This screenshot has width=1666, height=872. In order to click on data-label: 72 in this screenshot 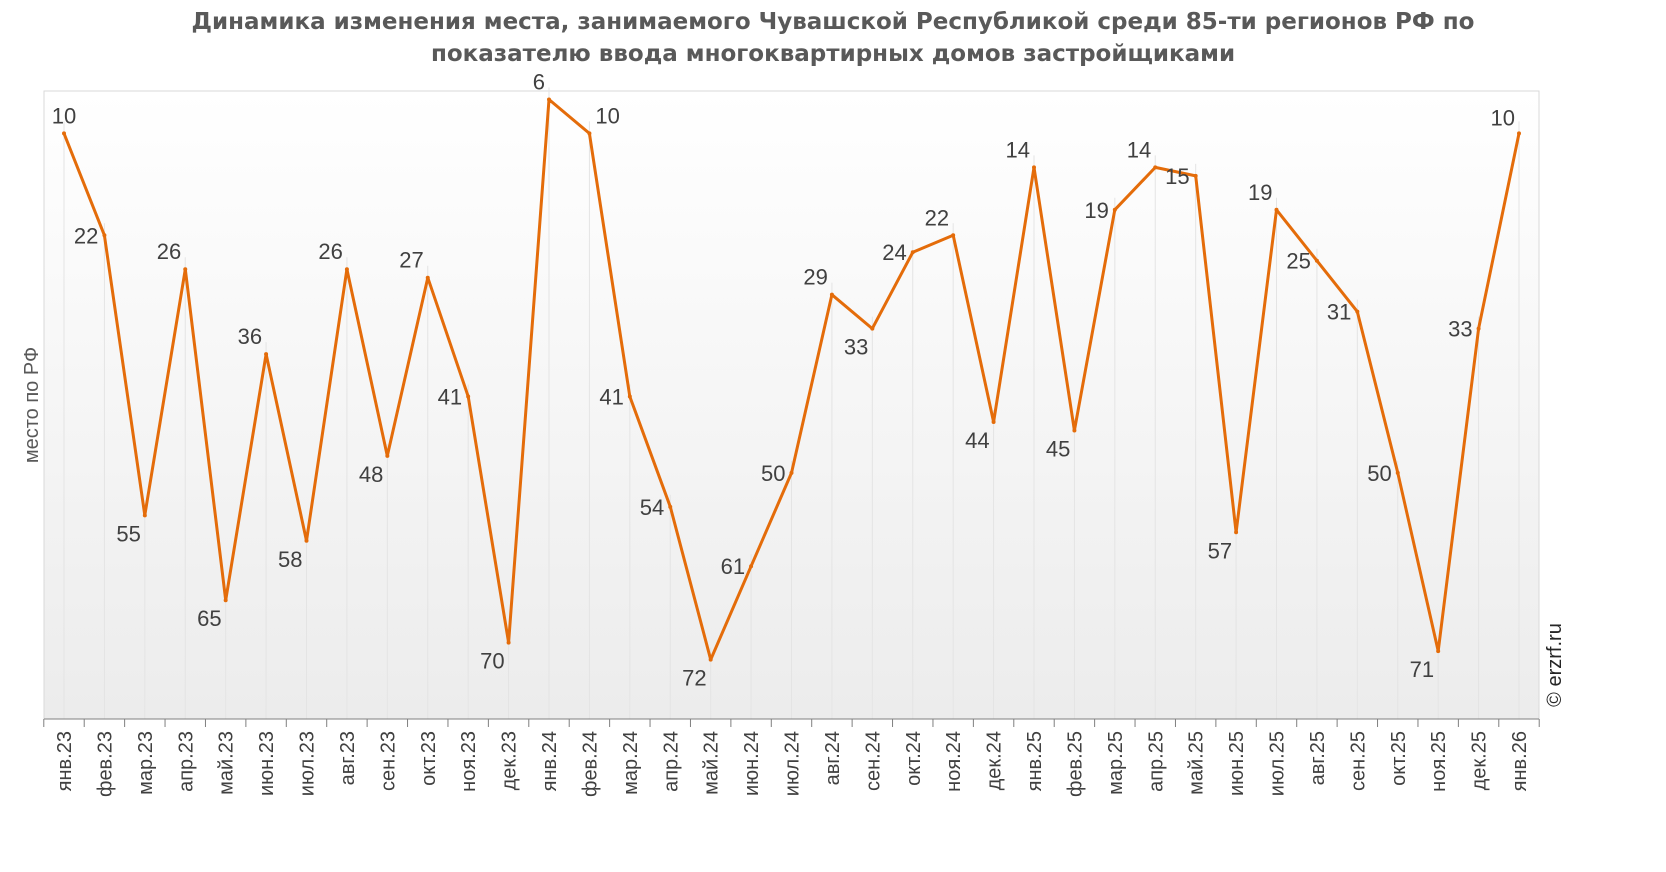, I will do `click(694, 678)`.